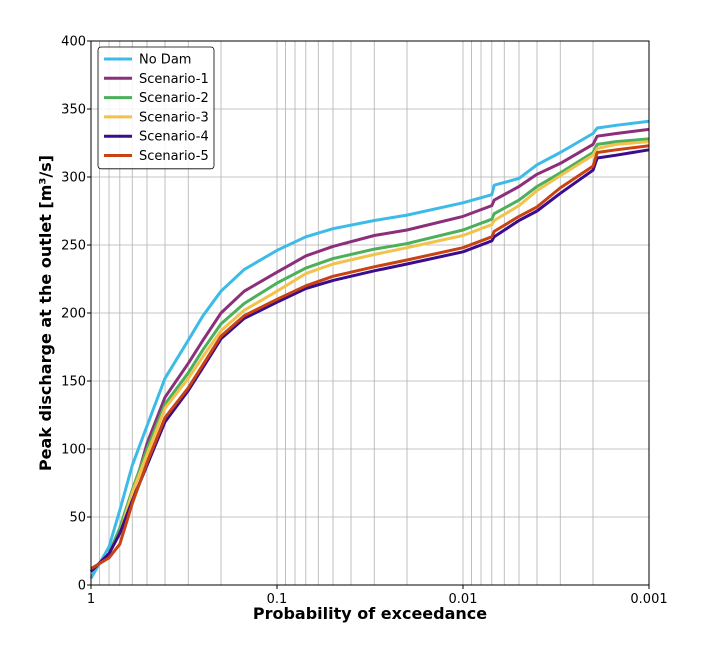 This screenshot has width=703, height=657. Describe the element at coordinates (174, 79) in the screenshot. I see `legend-label: Scenario-1` at that location.